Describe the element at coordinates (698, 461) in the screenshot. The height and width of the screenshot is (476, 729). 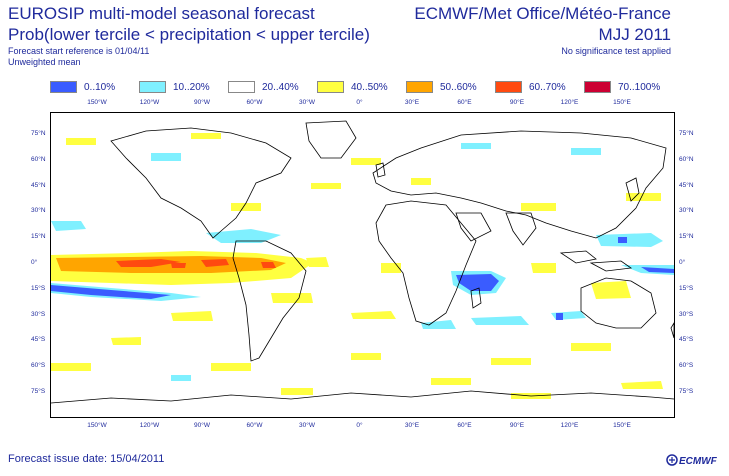
I see `svg-text: ECMWF` at that location.